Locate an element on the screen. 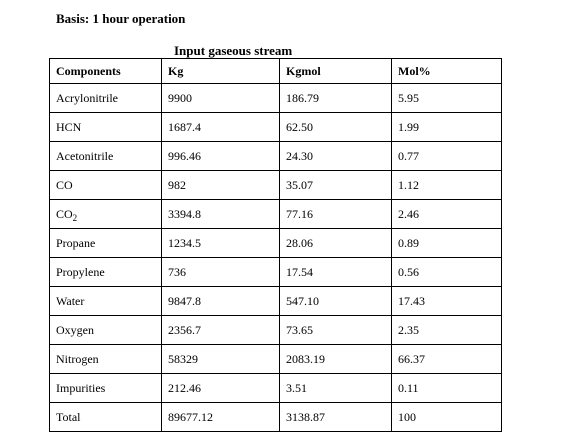 This screenshot has width=564, height=438. kg-value: 212.46 is located at coordinates (184, 388).